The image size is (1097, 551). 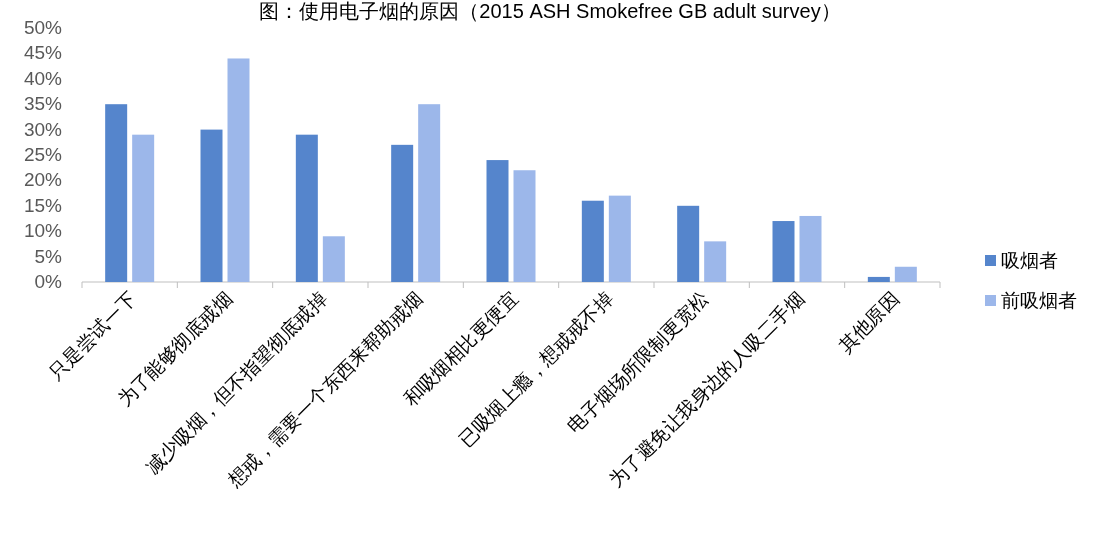 What do you see at coordinates (43, 27) in the screenshot?
I see `y-tick-label: 50%` at bounding box center [43, 27].